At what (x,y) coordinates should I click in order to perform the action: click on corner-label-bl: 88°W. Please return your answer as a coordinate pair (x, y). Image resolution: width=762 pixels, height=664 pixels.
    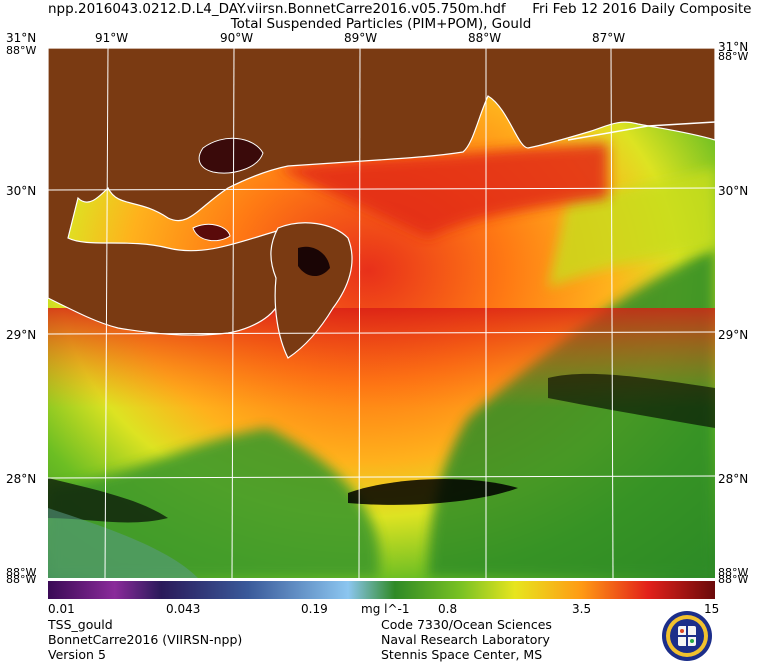
    Looking at the image, I should click on (21, 572).